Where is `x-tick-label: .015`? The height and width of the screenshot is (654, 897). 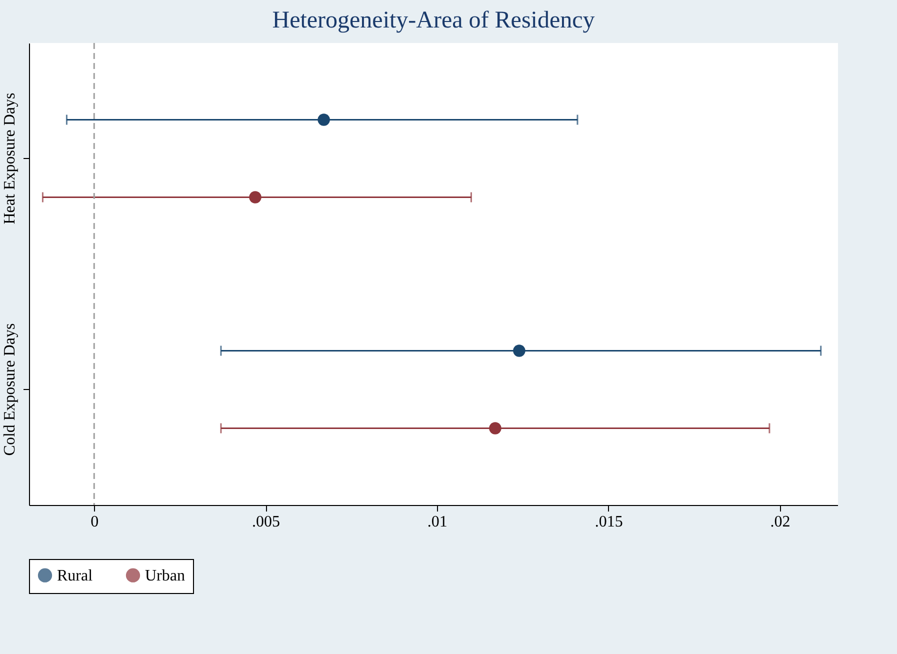
x-tick-label: .015 is located at coordinates (608, 522).